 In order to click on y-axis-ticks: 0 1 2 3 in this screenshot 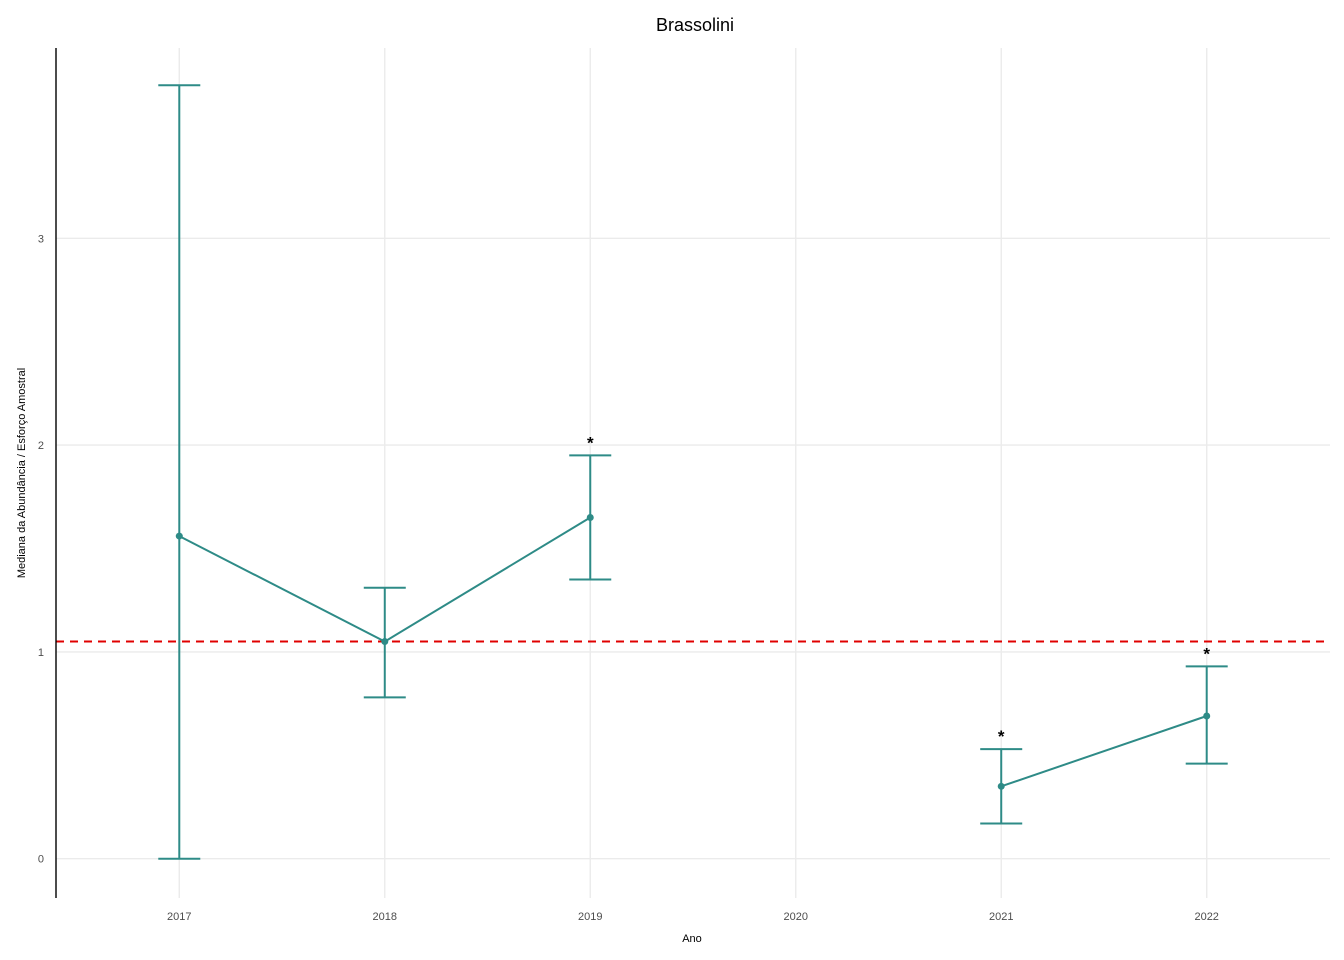, I will do `click(41, 549)`.